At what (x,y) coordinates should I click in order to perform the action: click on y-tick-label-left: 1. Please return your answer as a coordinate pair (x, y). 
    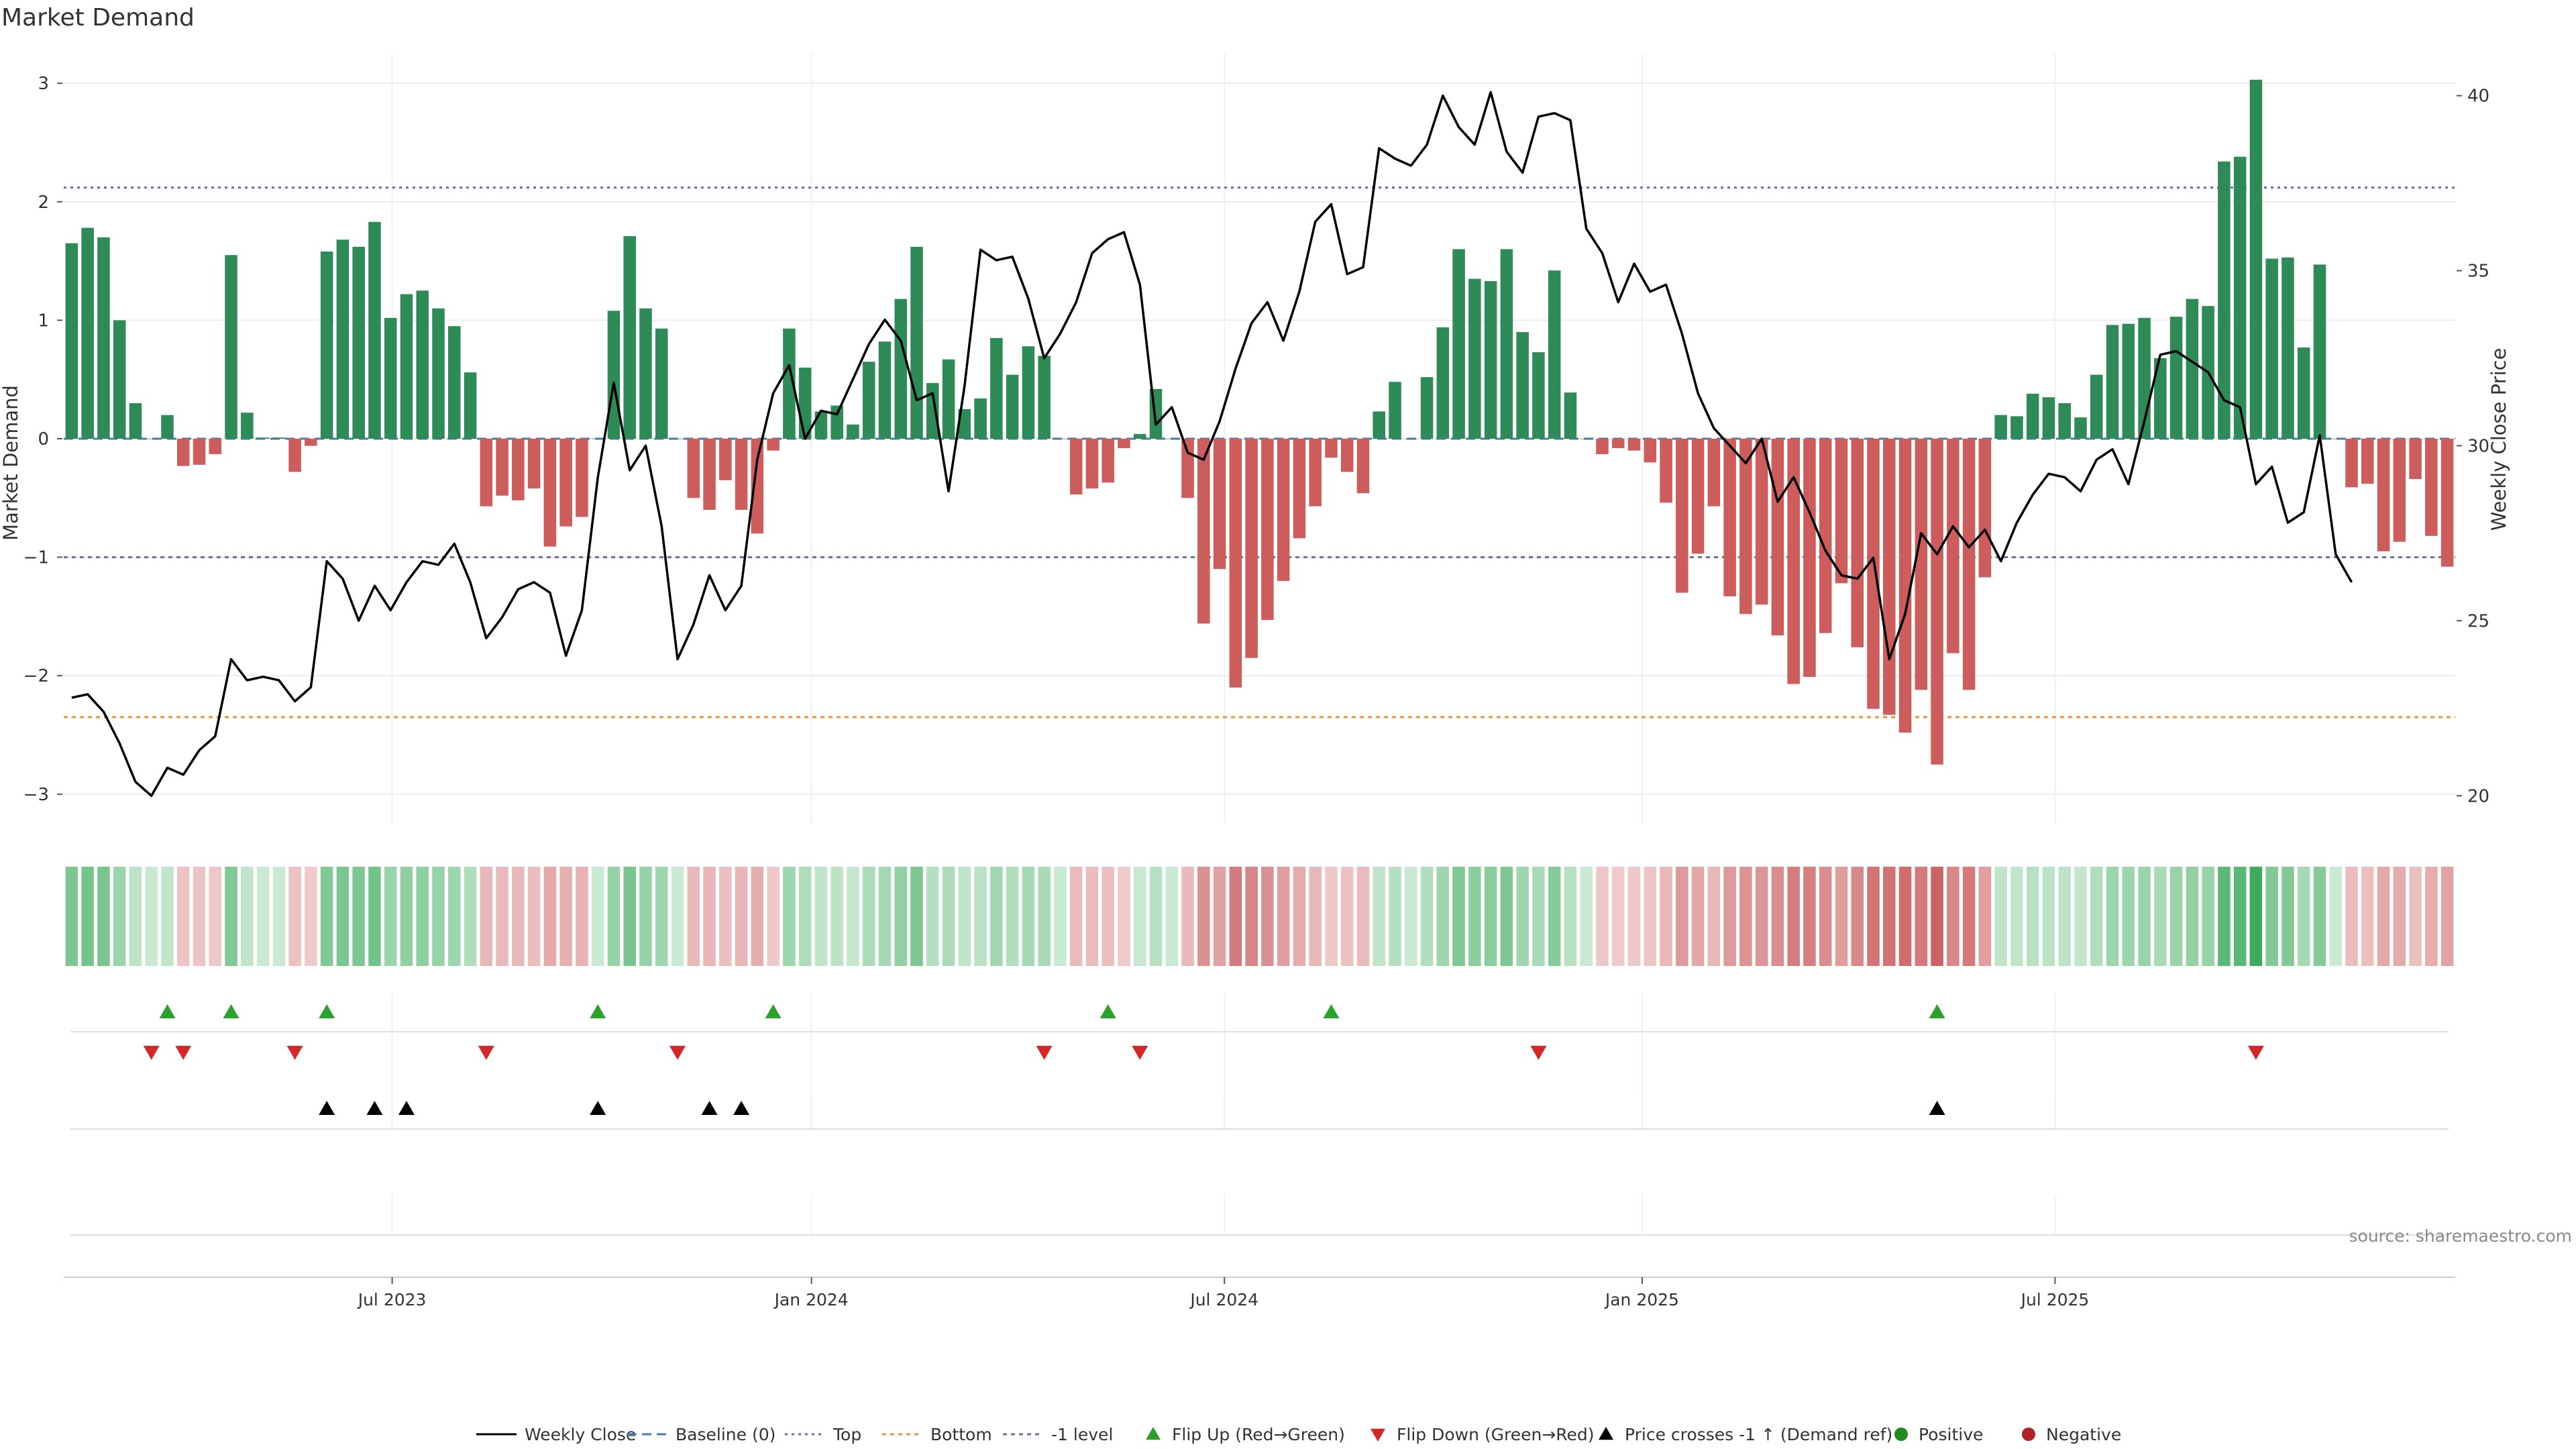
    Looking at the image, I should click on (43, 321).